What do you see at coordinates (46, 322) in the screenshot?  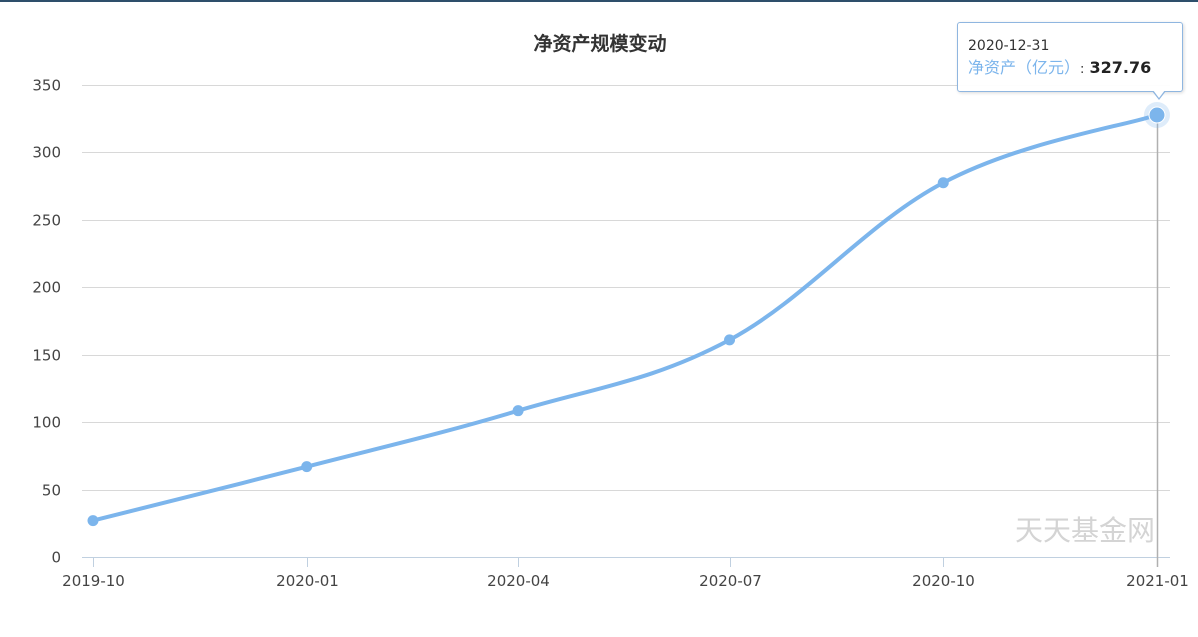 I see `y-axis-labels: 0 50 100 150 200 250 300 350` at bounding box center [46, 322].